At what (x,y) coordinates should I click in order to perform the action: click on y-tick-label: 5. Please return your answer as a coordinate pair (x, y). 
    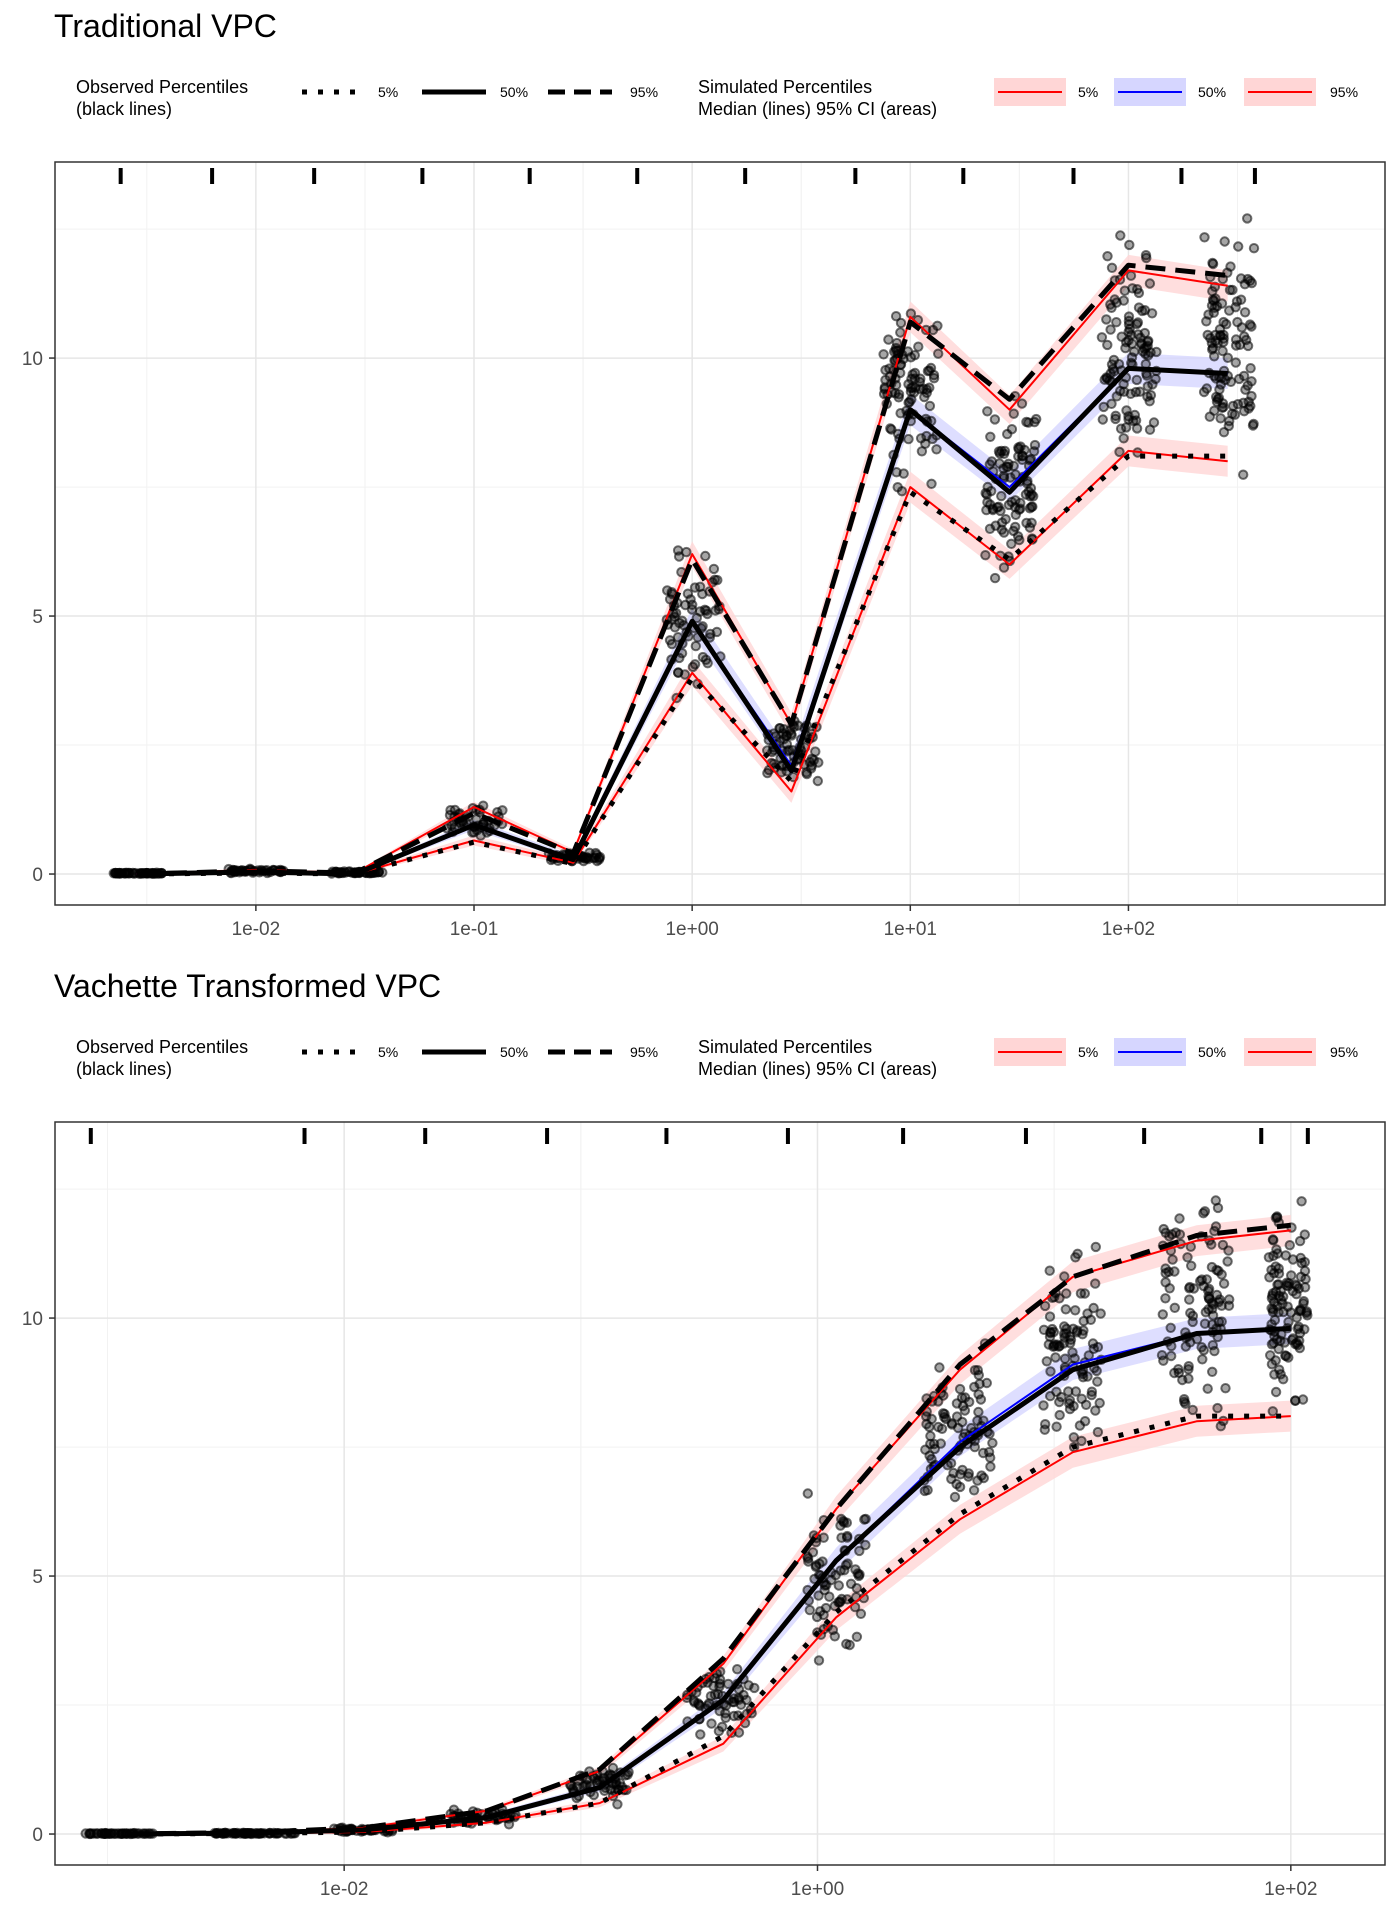
    Looking at the image, I should click on (37, 1577).